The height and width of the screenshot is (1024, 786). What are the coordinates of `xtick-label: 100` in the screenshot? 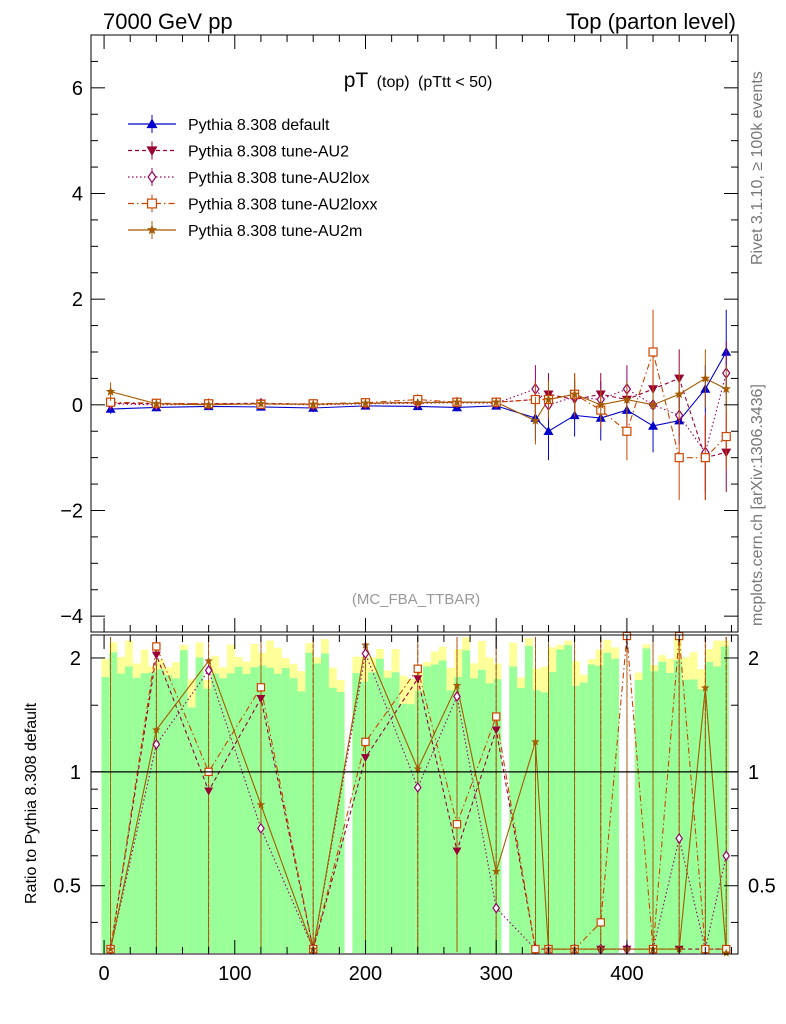 It's located at (234, 974).